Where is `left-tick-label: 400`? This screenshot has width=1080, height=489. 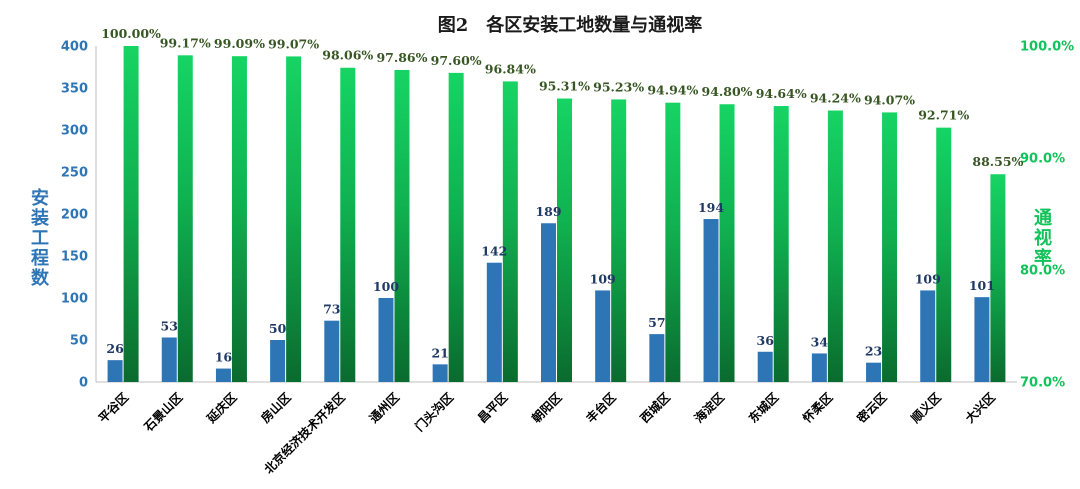 left-tick-label: 400 is located at coordinates (74, 47).